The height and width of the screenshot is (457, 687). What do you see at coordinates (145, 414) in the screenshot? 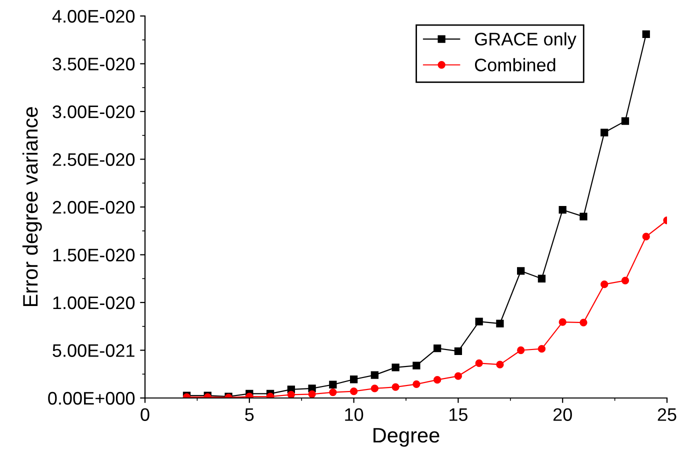
I see `x-tick-label: 0` at bounding box center [145, 414].